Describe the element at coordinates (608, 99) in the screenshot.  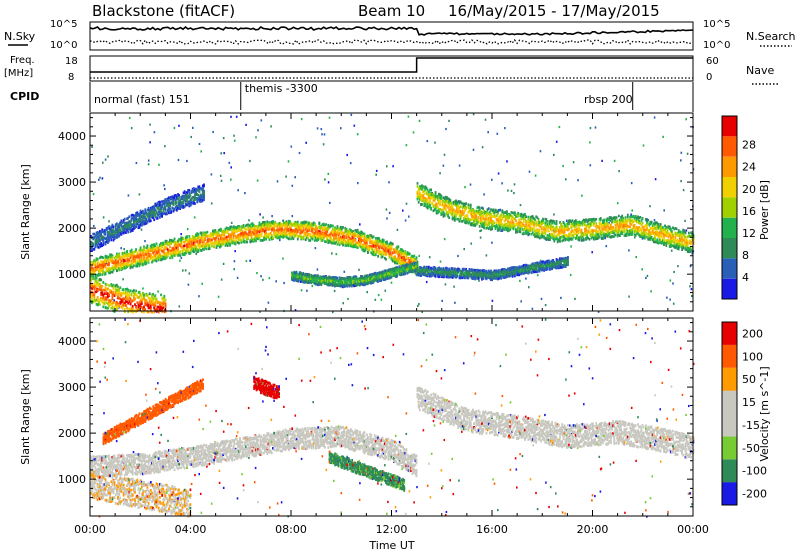
I see `cpid-segment-label: rbsp 200` at that location.